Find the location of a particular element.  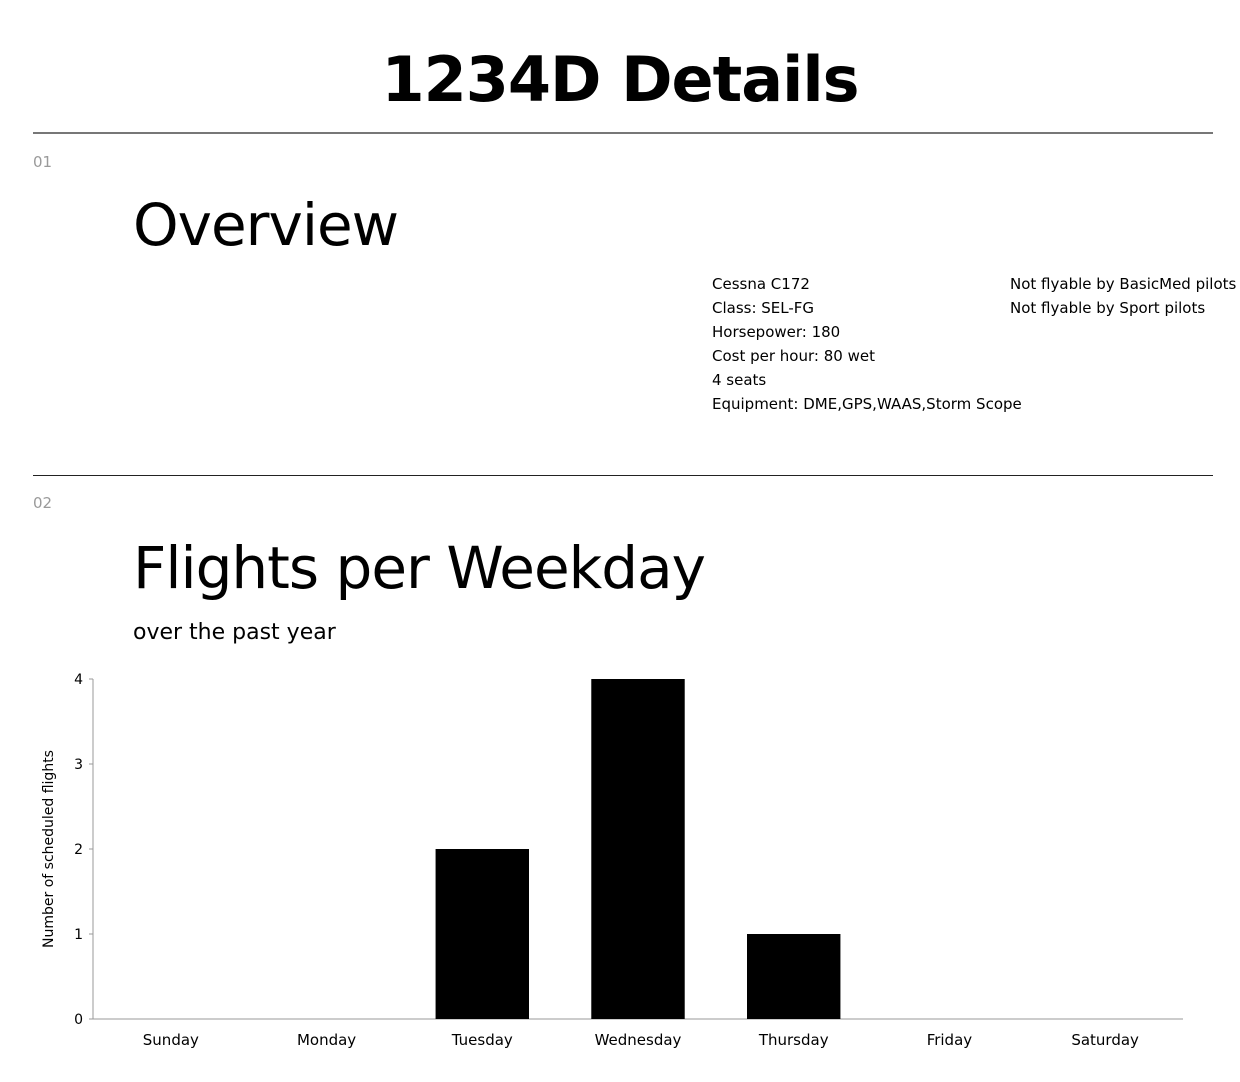

overview-title: Overview is located at coordinates (266, 225).